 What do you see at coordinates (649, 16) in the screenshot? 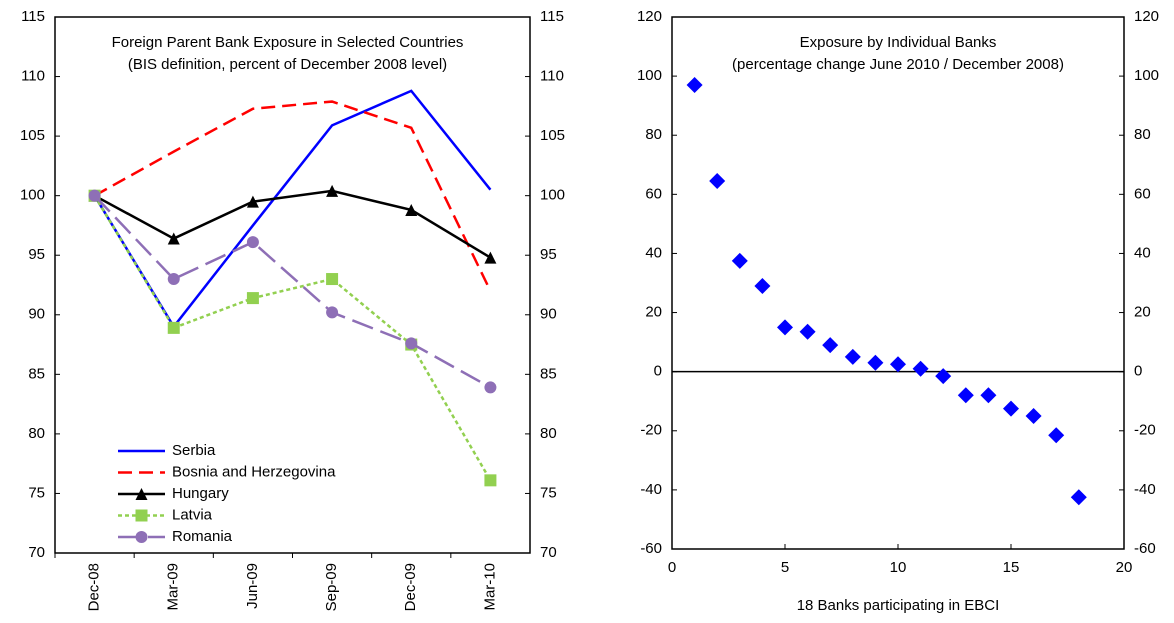
I see `y-tick-label: 120` at bounding box center [649, 16].